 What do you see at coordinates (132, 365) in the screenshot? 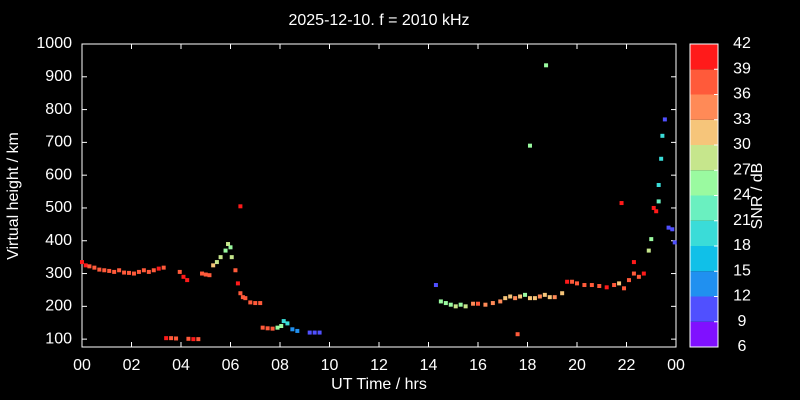
I see `x-tick-label: 02` at bounding box center [132, 365].